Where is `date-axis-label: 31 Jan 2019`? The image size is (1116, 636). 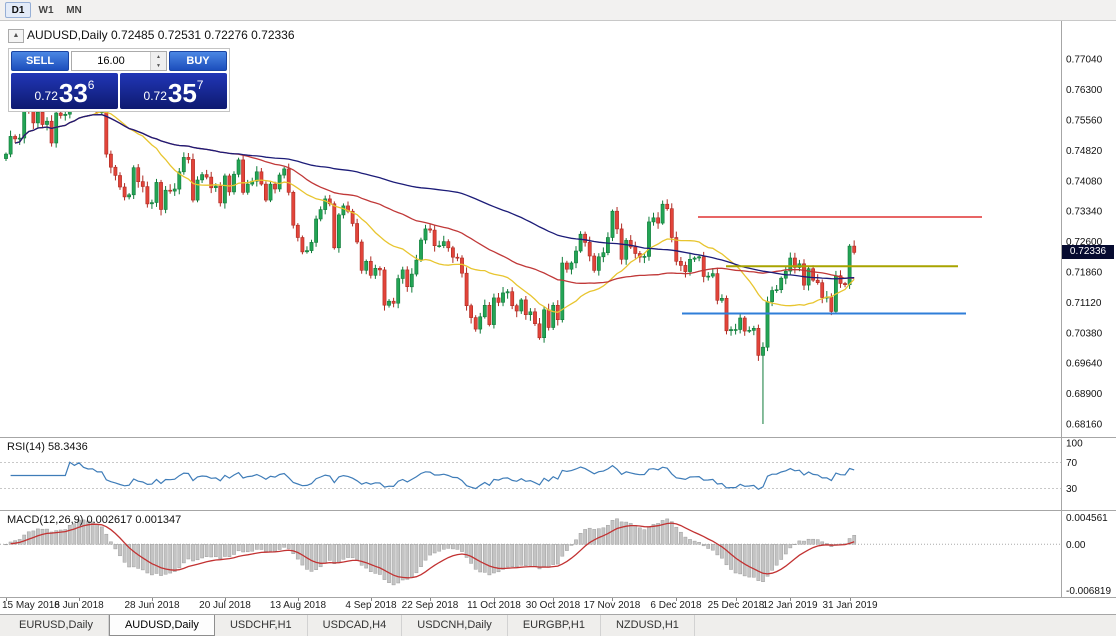 date-axis-label: 31 Jan 2019 is located at coordinates (850, 605).